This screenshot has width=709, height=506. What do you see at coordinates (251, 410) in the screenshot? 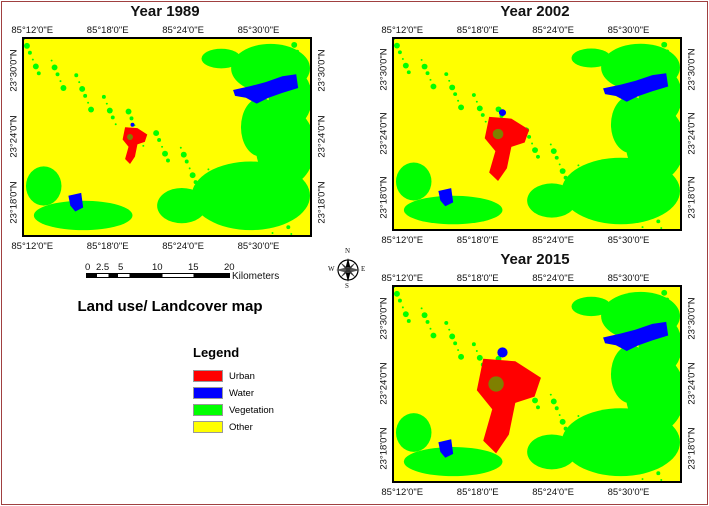
I see `legend-label: Vegetation` at bounding box center [251, 410].